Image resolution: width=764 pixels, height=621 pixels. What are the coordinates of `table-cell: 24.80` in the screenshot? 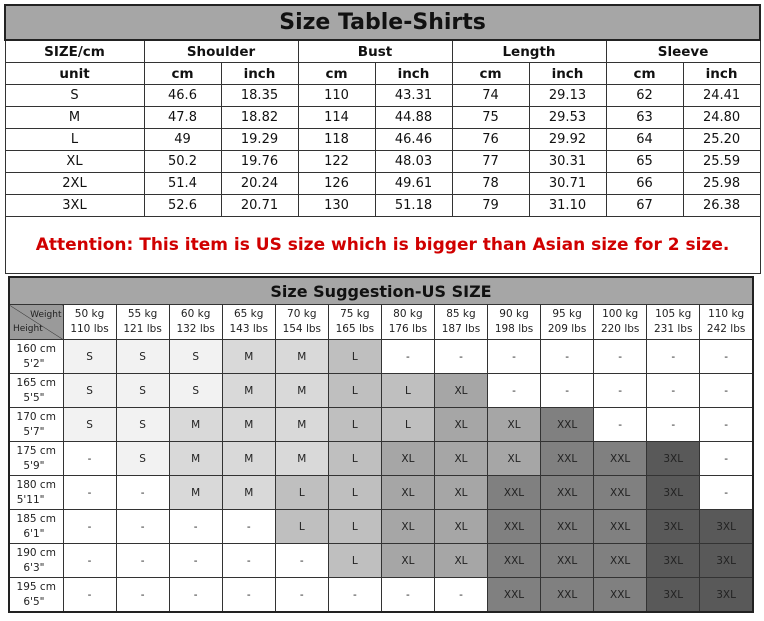 It's located at (721, 117).